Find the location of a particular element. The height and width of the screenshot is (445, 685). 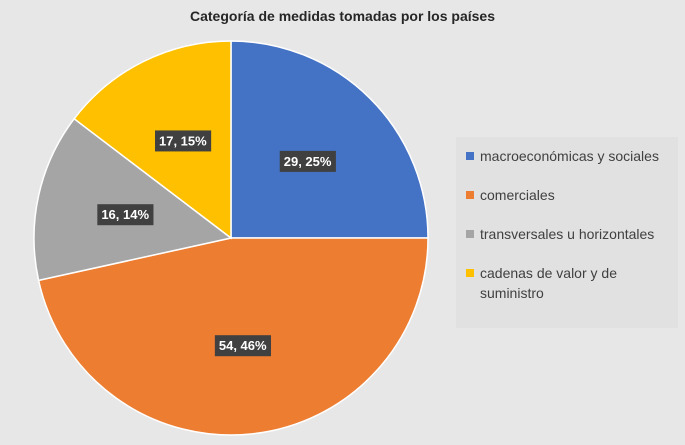

legend-label: macroeconómicas y sociales is located at coordinates (569, 156).